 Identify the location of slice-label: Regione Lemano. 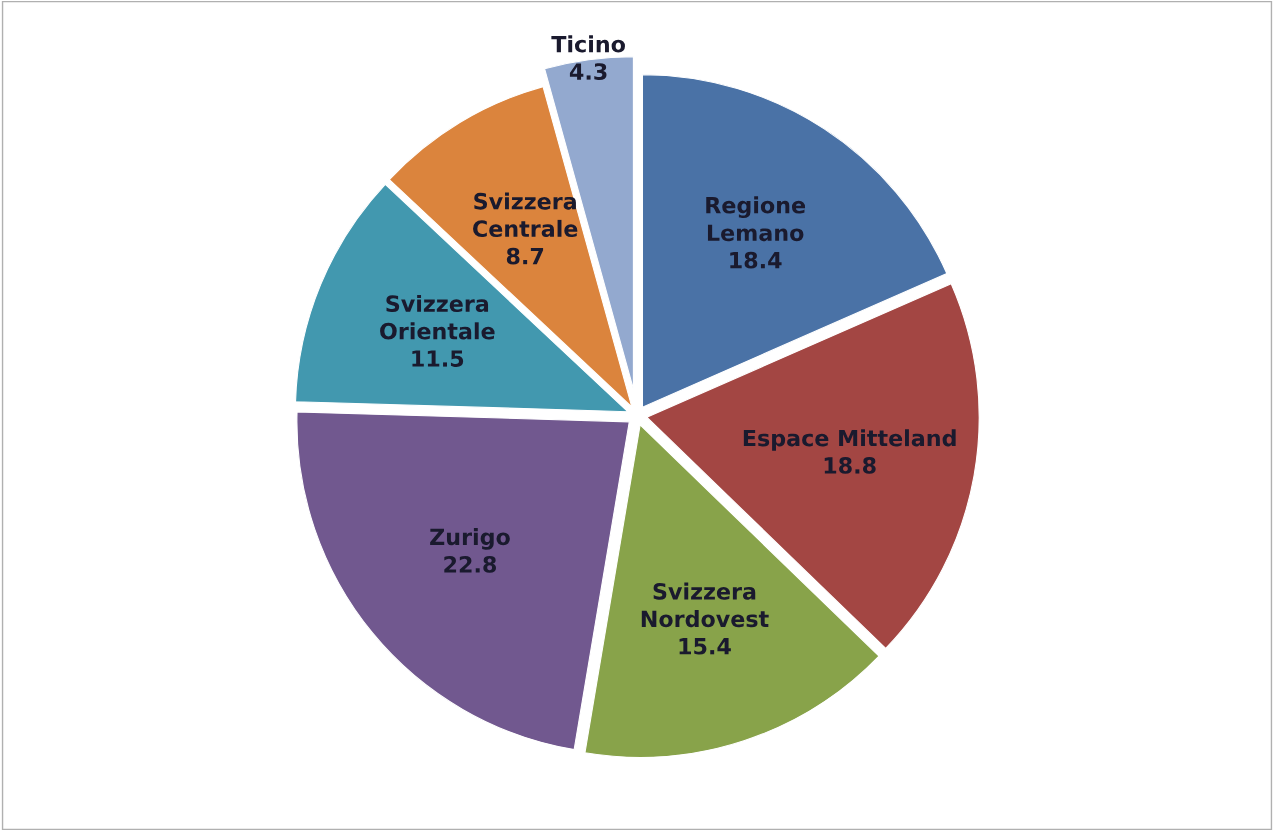
(756, 219).